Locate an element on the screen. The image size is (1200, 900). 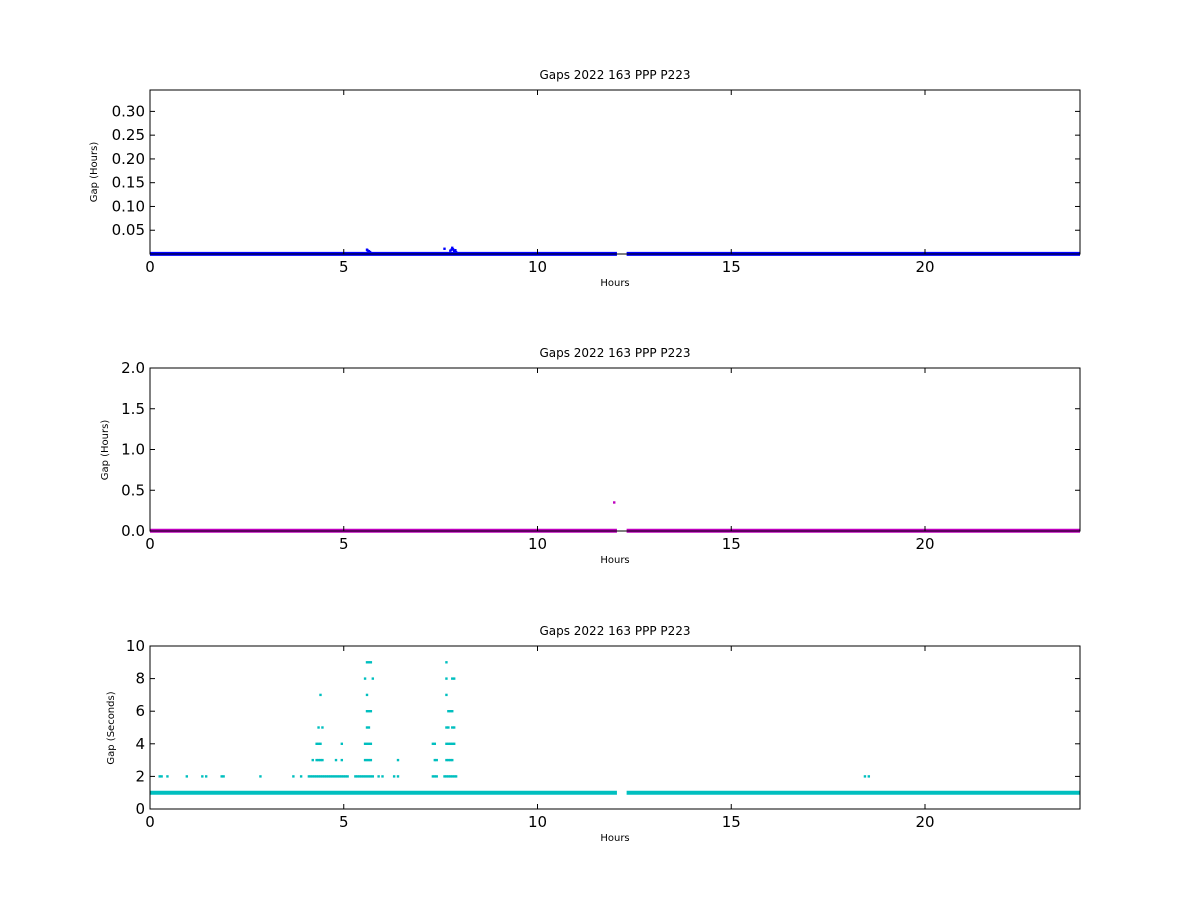
y-tick-label: 0.5 is located at coordinates (133, 490).